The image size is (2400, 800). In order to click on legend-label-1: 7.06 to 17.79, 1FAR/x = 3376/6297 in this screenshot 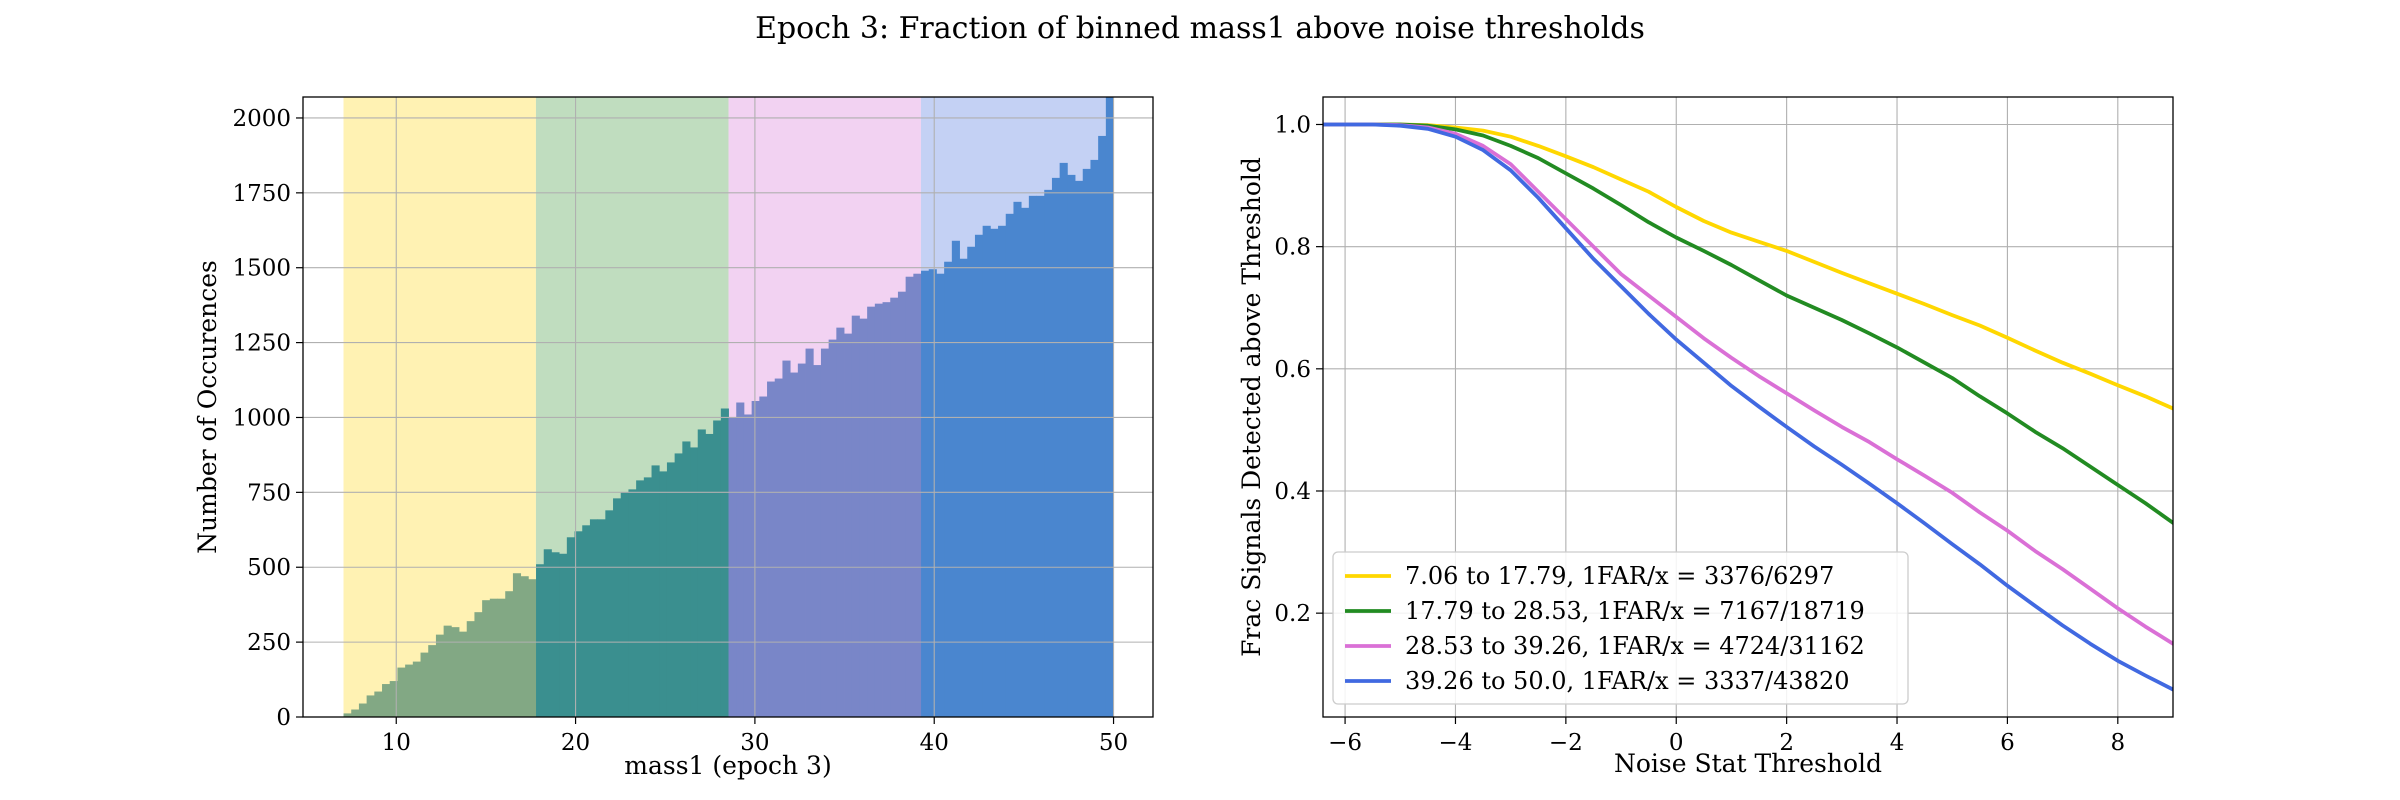, I will do `click(1619, 576)`.